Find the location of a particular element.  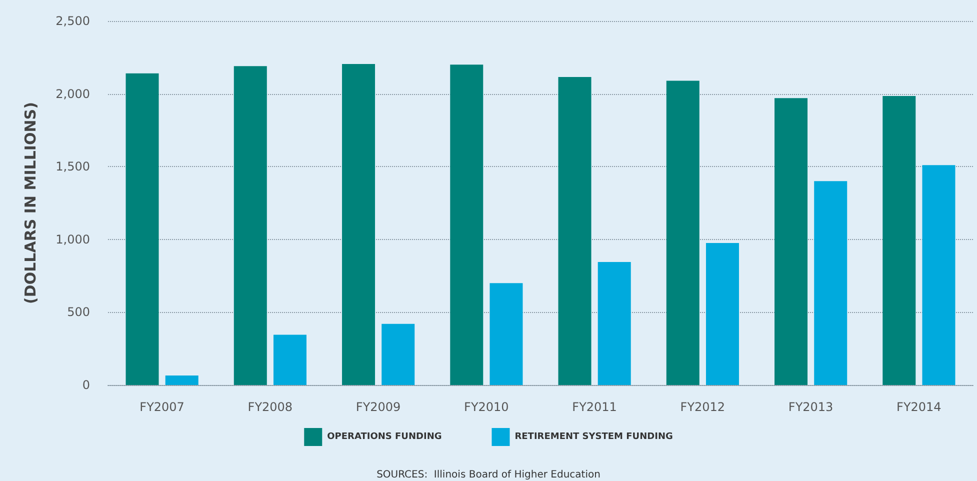

x-tick-label: FY2014 is located at coordinates (919, 407).